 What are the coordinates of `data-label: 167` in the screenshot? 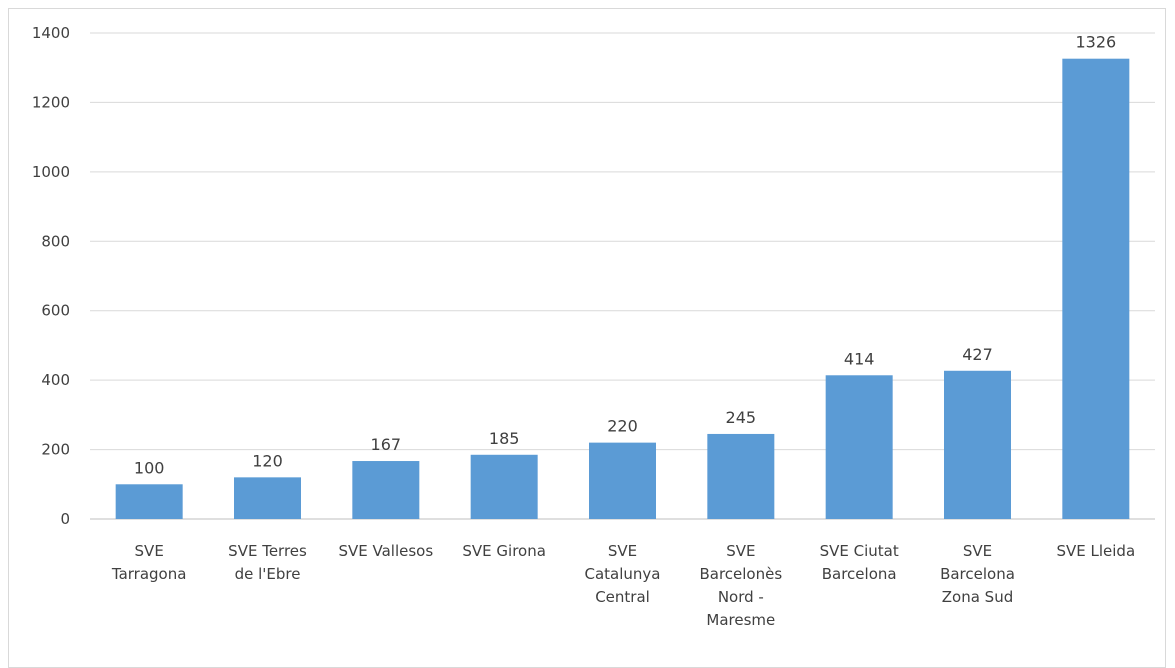 It's located at (386, 444).